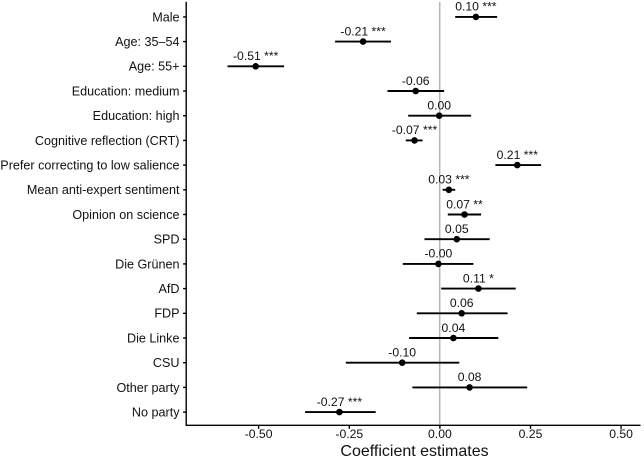 The image size is (644, 465). What do you see at coordinates (259, 434) in the screenshot?
I see `svg-text: -0.50` at bounding box center [259, 434].